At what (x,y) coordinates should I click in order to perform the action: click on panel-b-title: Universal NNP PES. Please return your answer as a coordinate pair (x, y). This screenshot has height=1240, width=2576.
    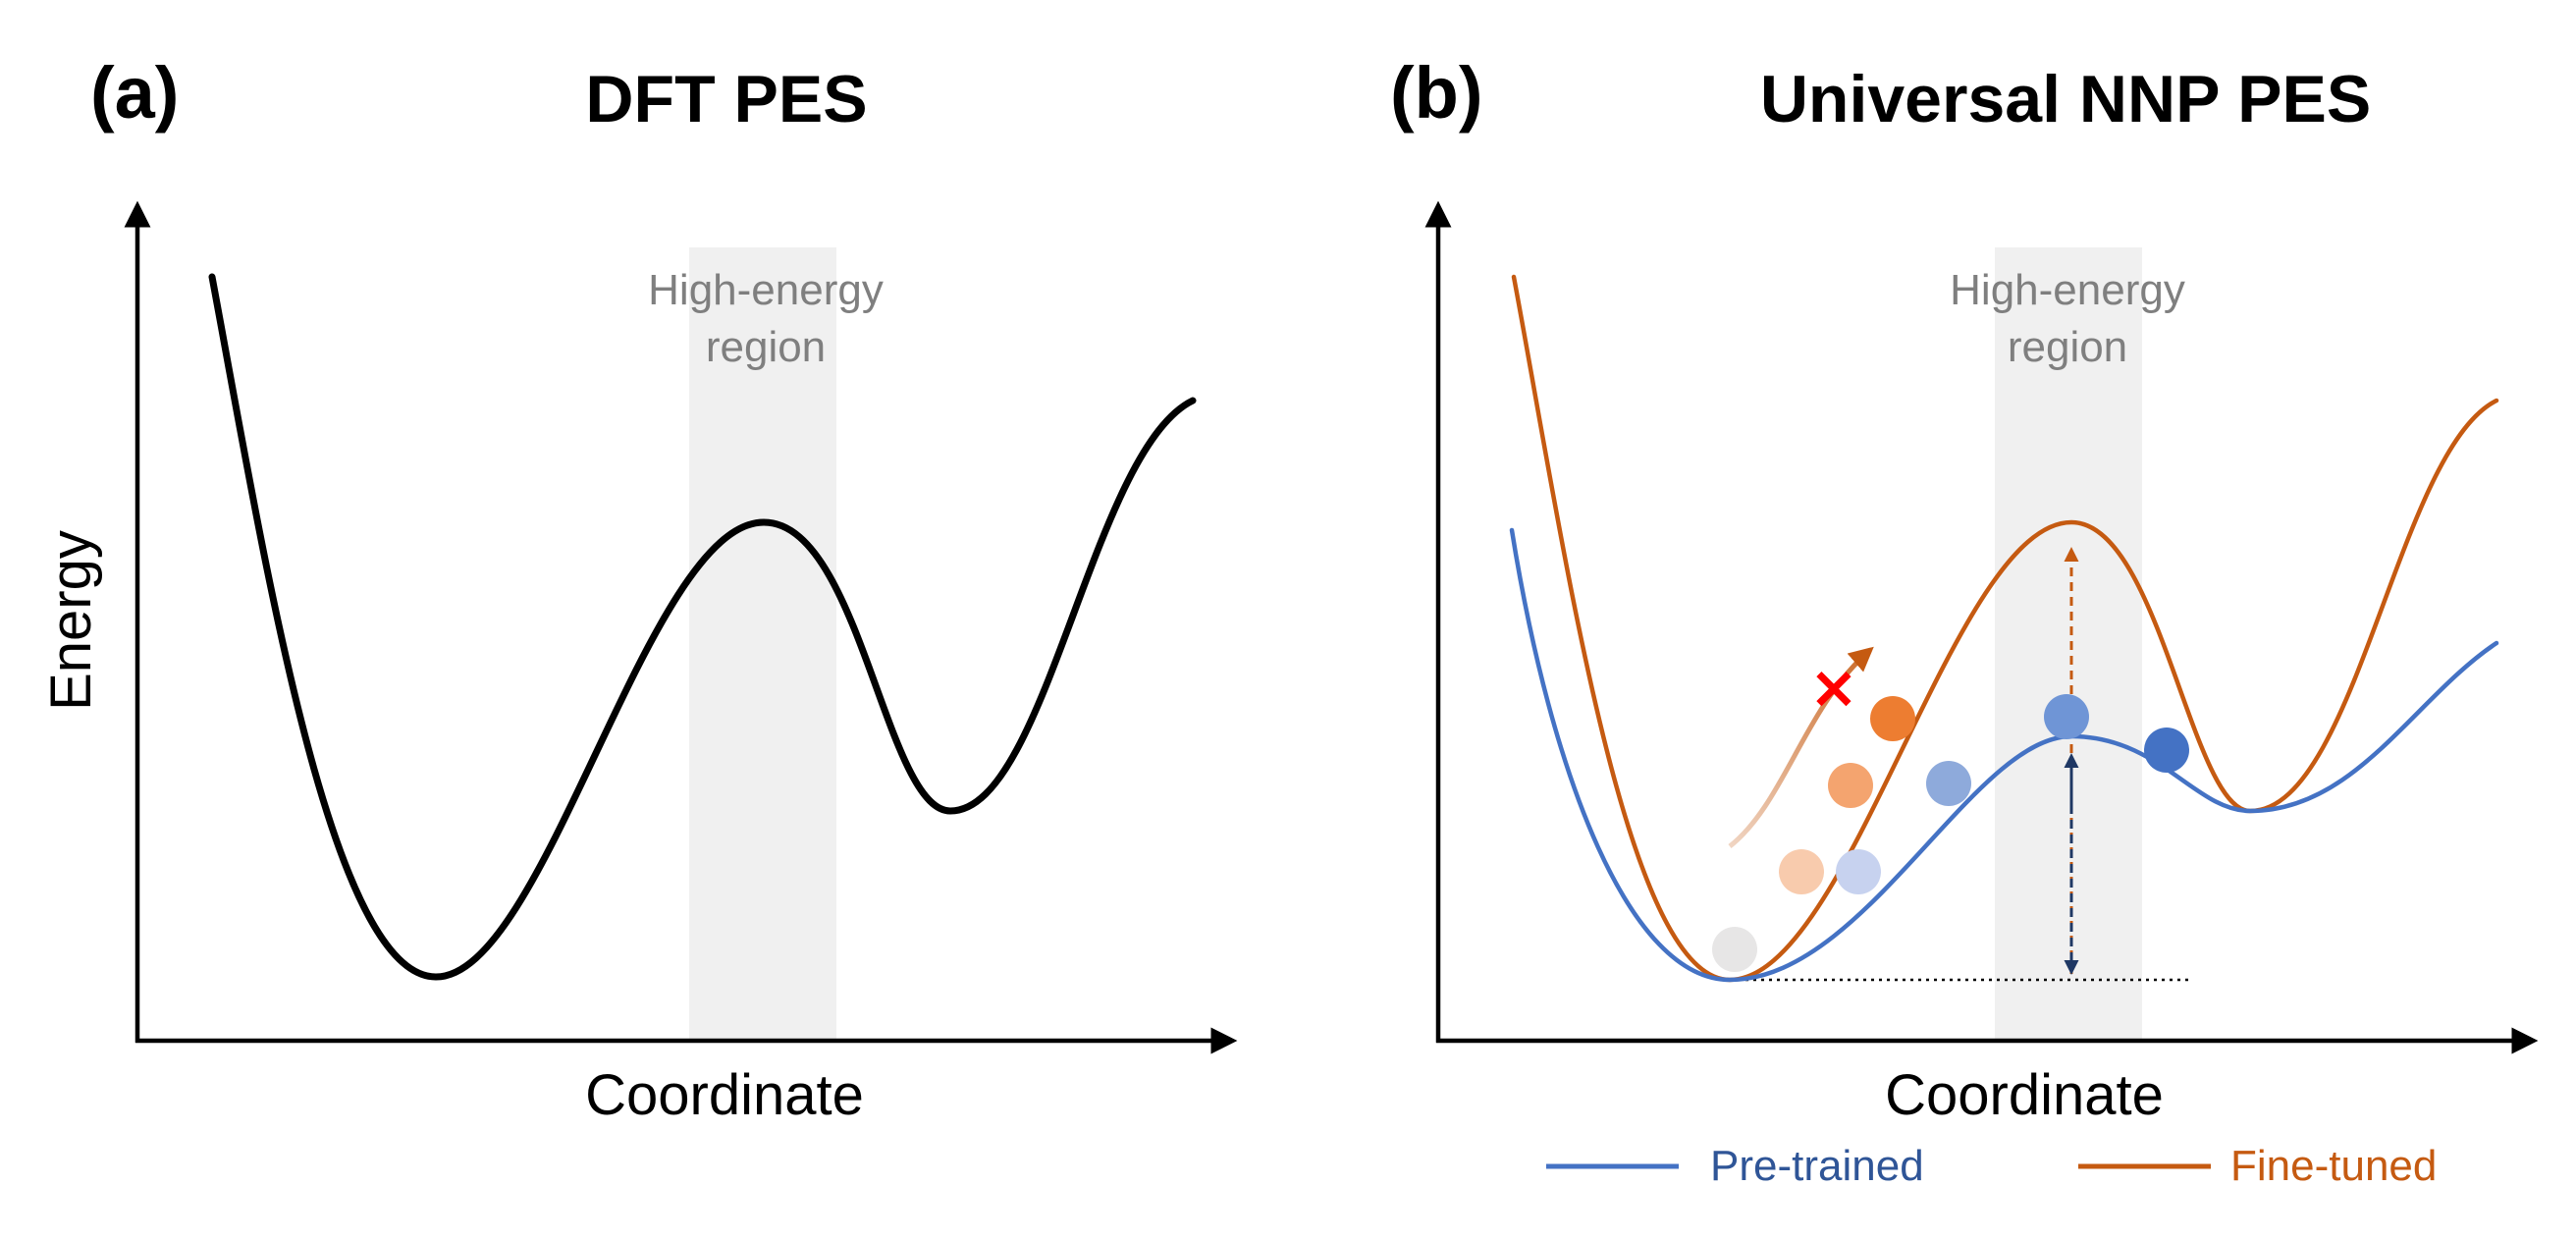
    Looking at the image, I should click on (2065, 99).